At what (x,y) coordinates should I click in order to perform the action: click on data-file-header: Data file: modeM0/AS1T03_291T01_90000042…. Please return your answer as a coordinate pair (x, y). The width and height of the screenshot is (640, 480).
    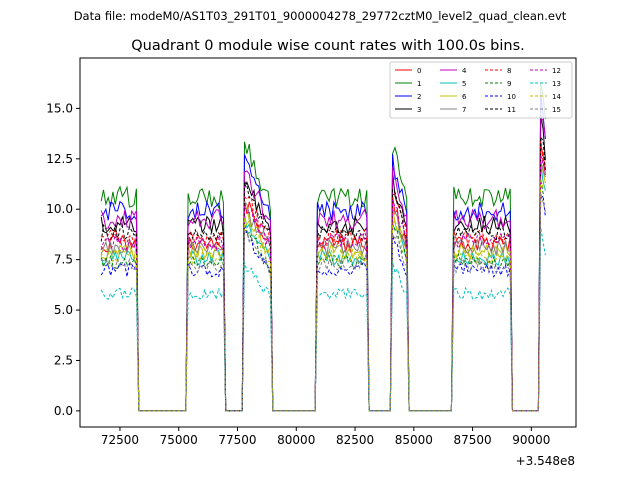
    Looking at the image, I should click on (320, 16).